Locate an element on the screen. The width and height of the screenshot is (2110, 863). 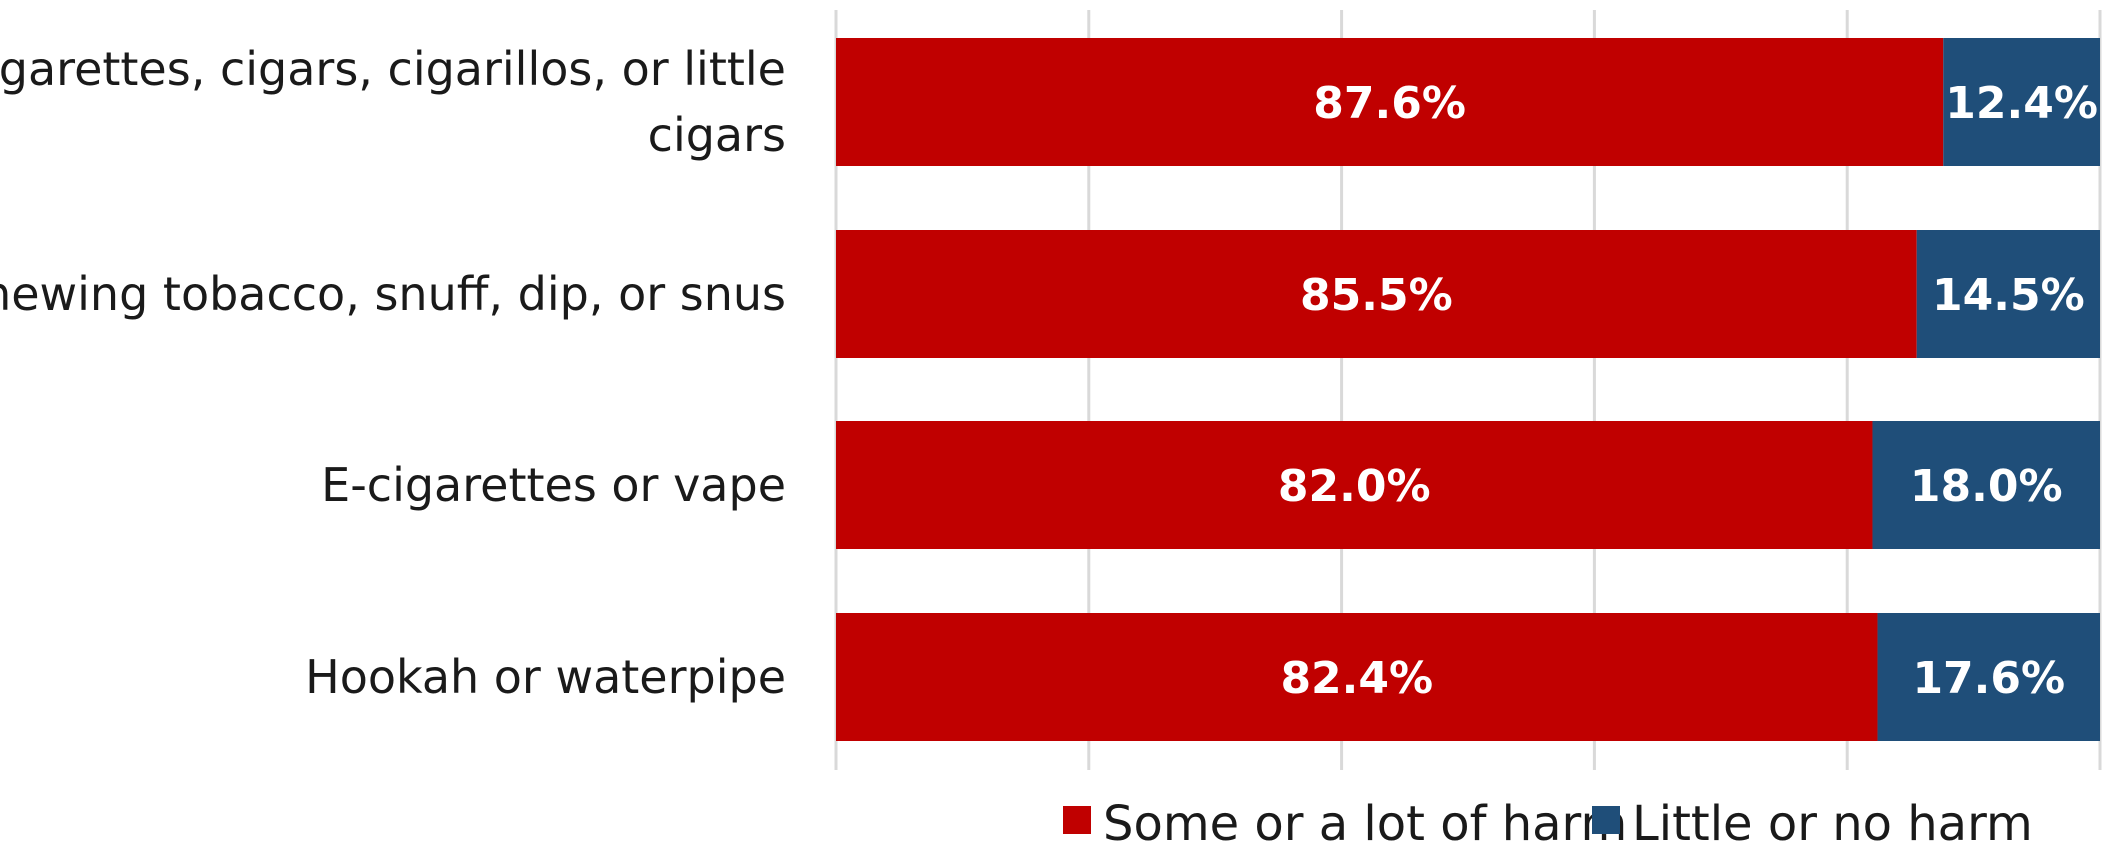
category-label: E-cigarettes or vape is located at coordinates (553, 485).